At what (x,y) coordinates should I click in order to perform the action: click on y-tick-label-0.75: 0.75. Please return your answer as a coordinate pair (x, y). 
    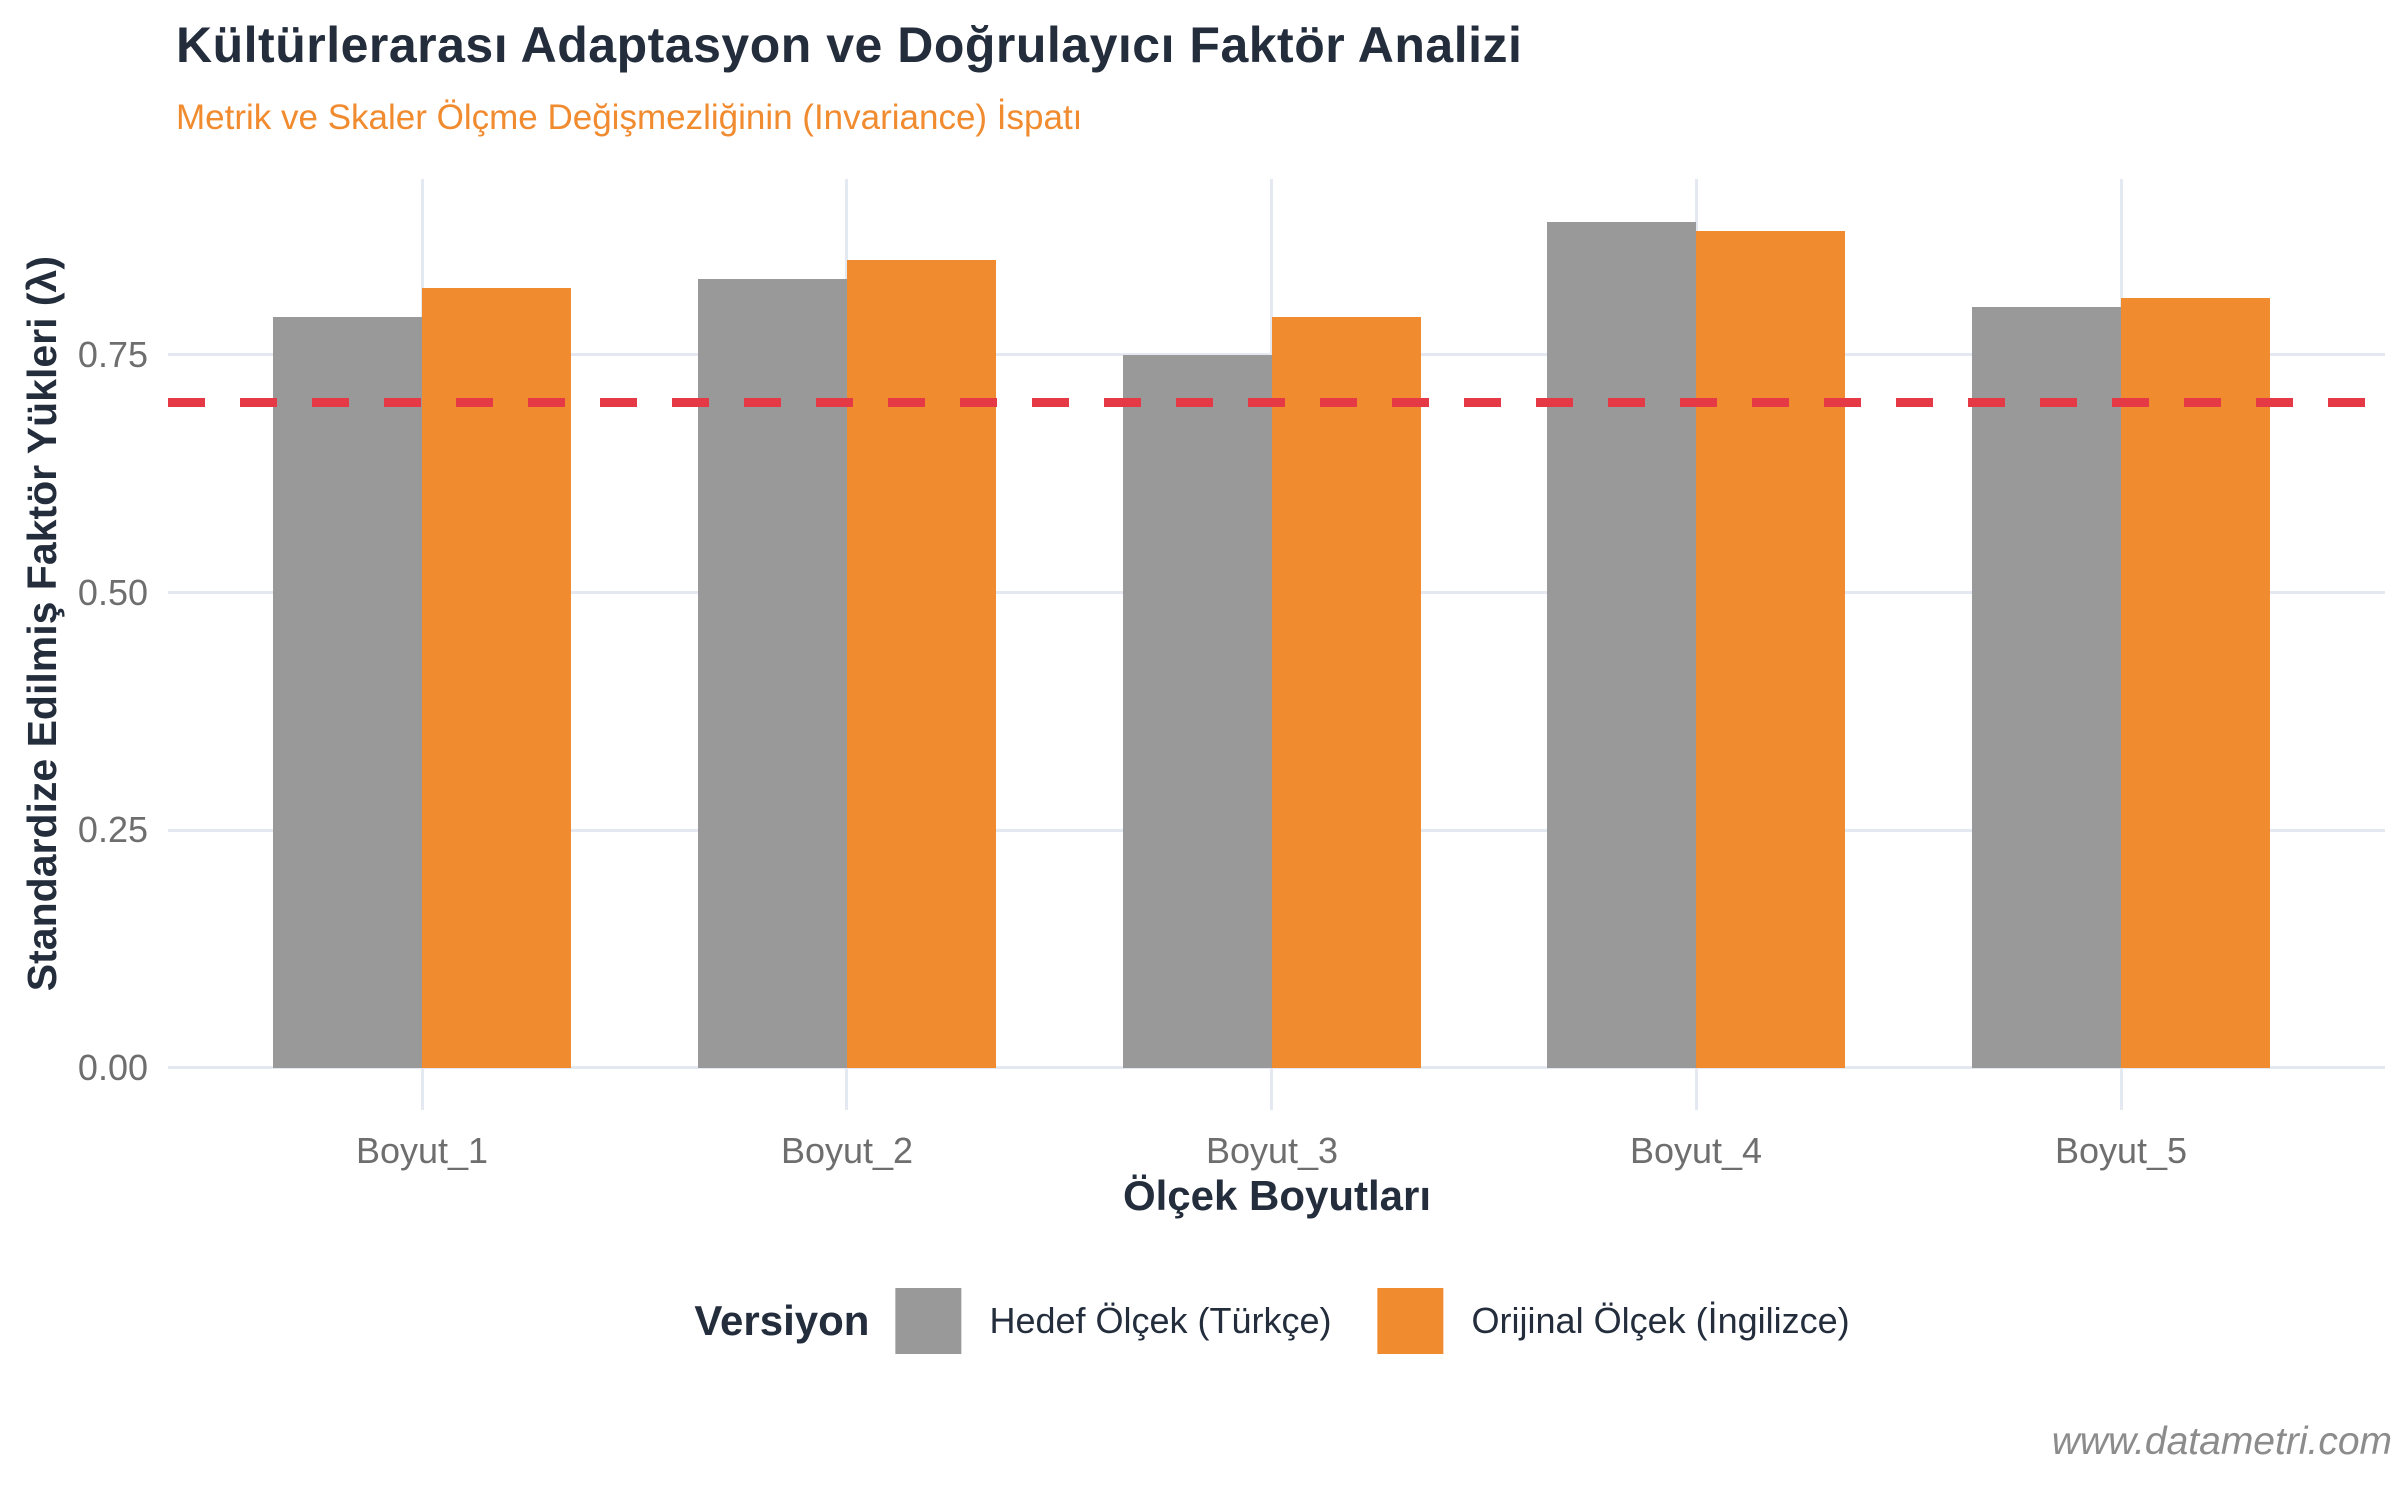
    Looking at the image, I should click on (112, 354).